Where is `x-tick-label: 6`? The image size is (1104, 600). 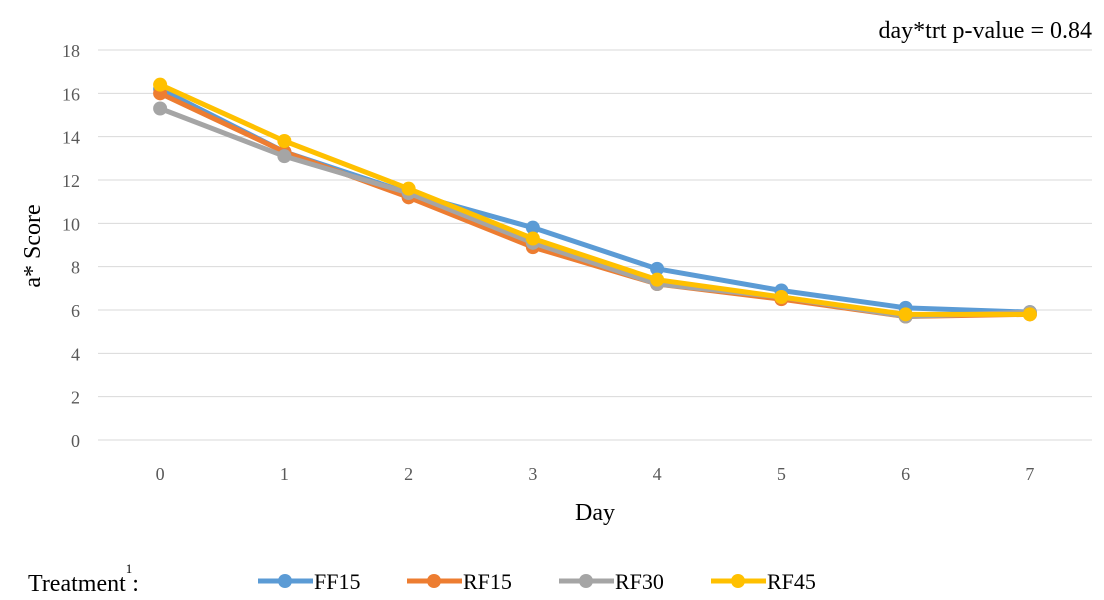 x-tick-label: 6 is located at coordinates (905, 474).